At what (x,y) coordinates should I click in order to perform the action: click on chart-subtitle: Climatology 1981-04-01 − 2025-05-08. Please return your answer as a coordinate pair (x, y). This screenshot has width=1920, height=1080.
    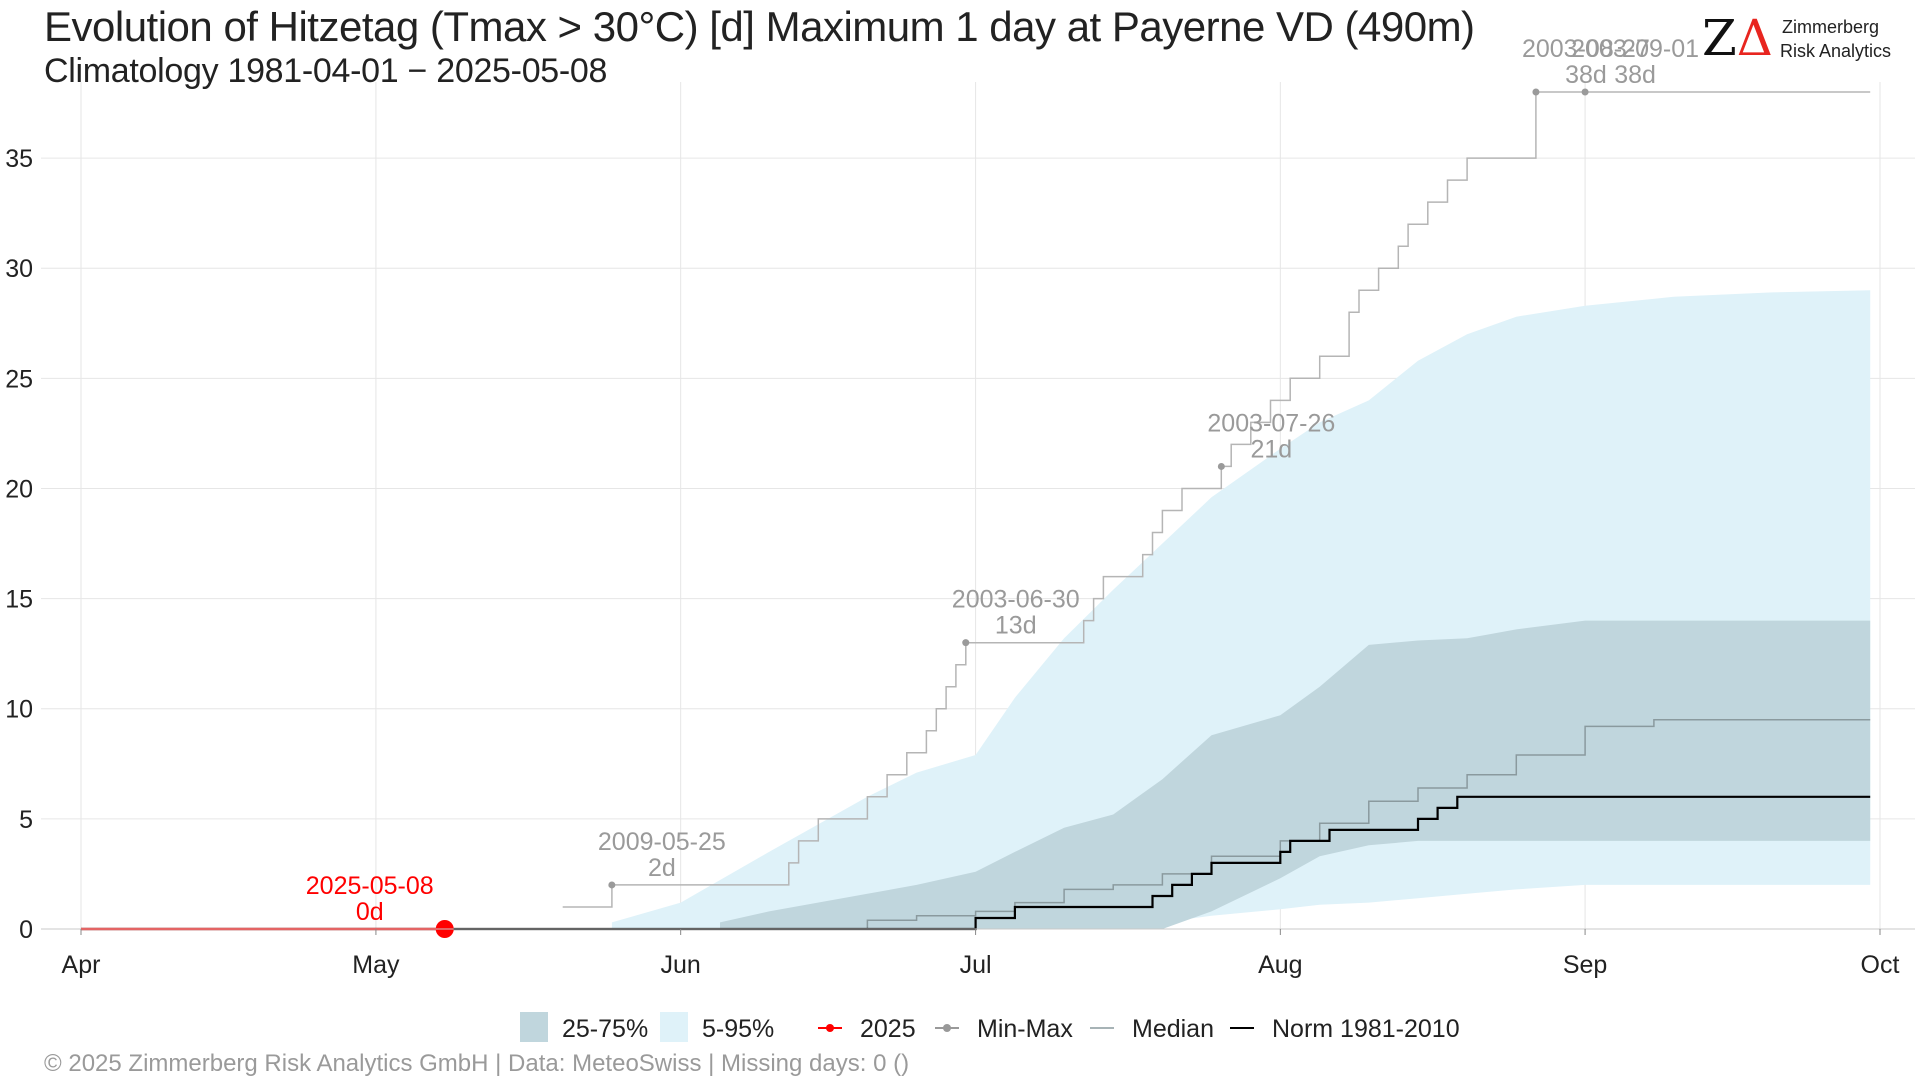
    Looking at the image, I should click on (326, 71).